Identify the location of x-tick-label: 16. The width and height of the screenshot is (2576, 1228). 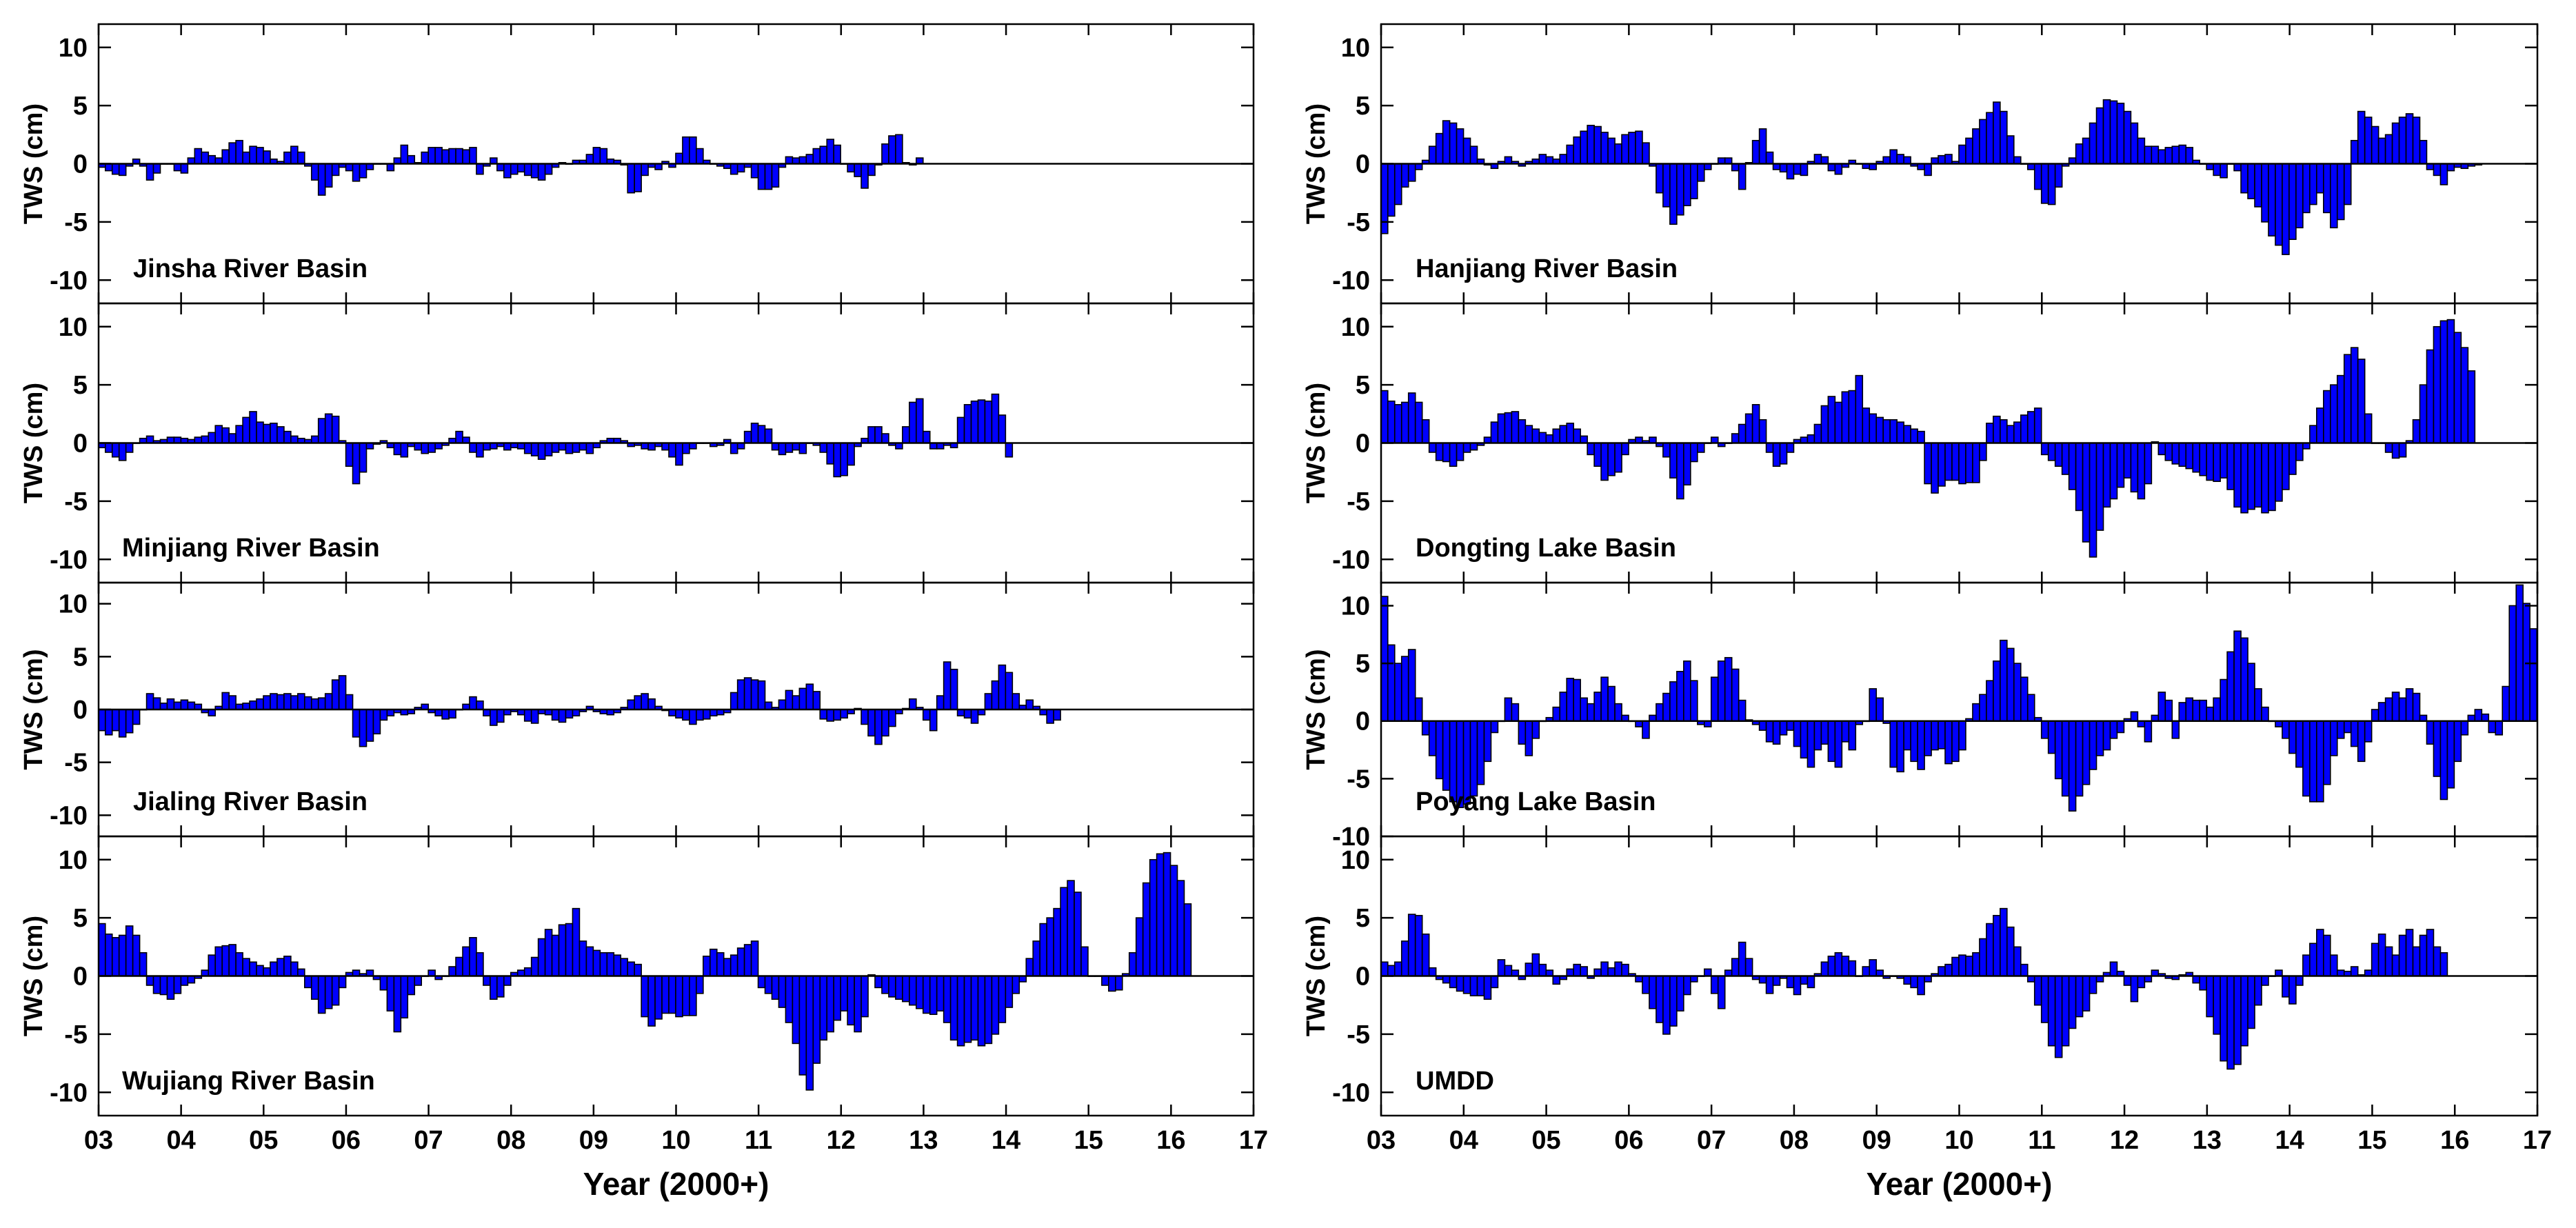
(2454, 1140).